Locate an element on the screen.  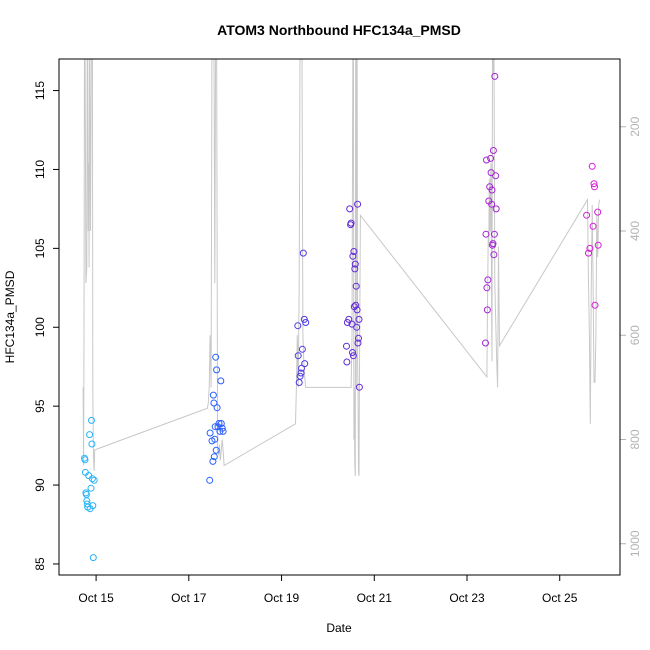
y-axis-title: HFC134a_PMSD is located at coordinates (10, 316).